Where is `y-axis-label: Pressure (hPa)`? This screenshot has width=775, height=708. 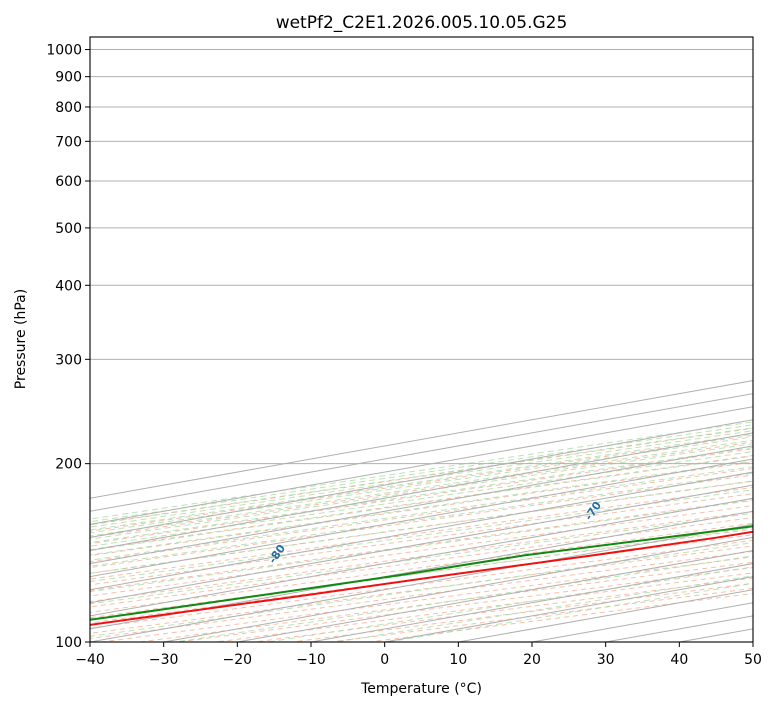
y-axis-label: Pressure (hPa) is located at coordinates (21, 339).